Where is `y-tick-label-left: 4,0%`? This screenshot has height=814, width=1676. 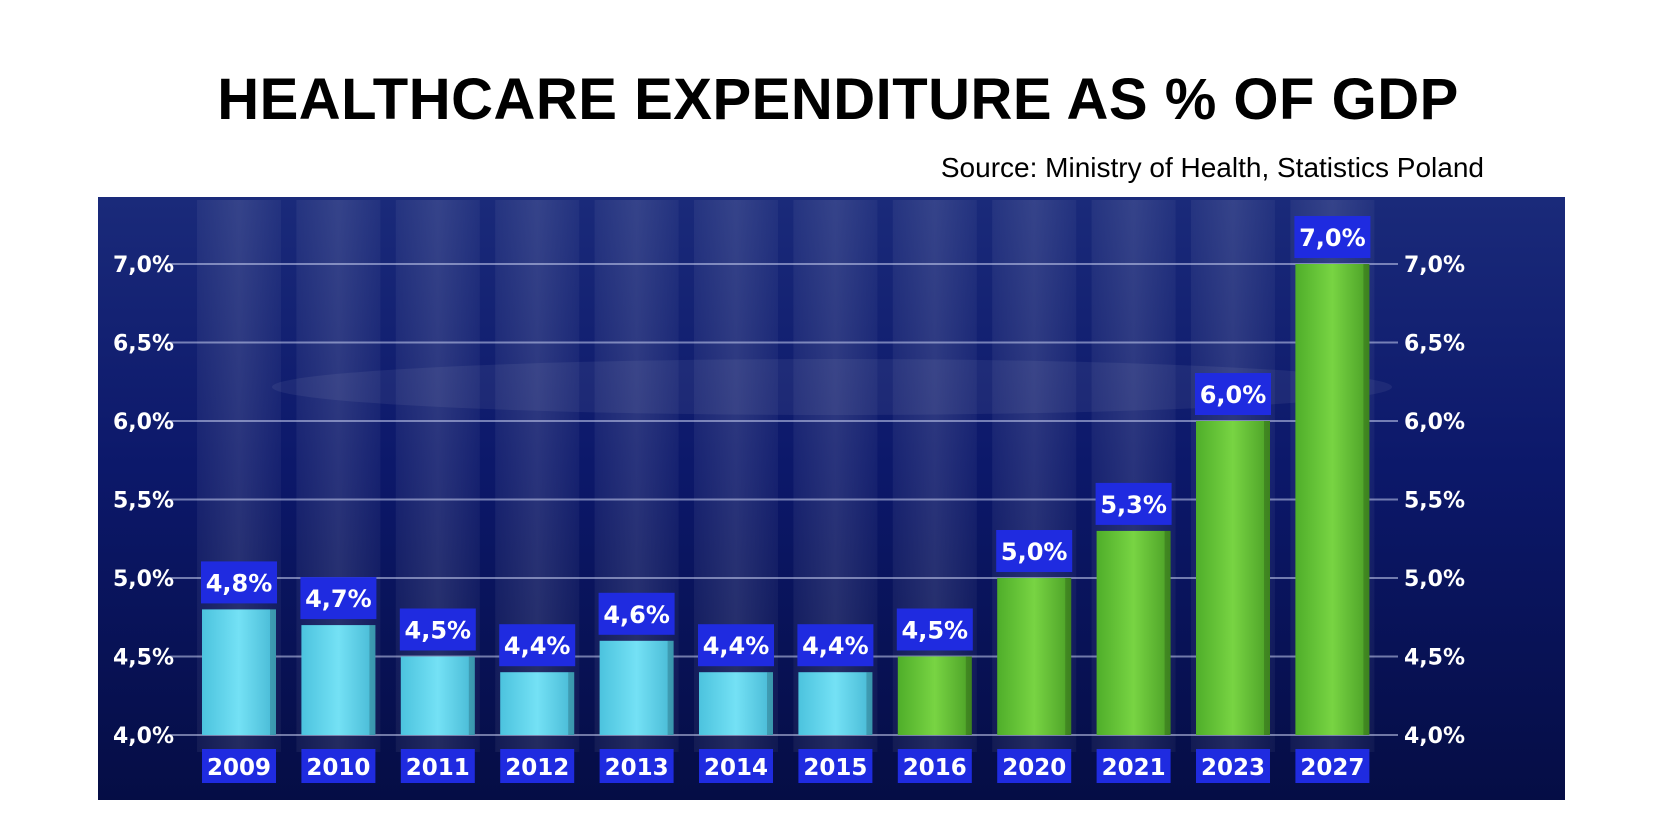 y-tick-label-left: 4,0% is located at coordinates (143, 736).